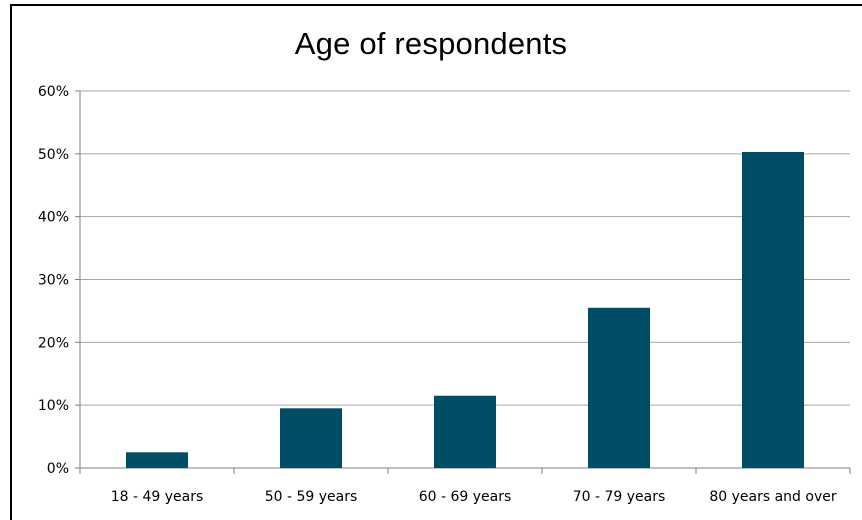 The height and width of the screenshot is (520, 862). Describe the element at coordinates (157, 497) in the screenshot. I see `x-category-label: 18 - 49 years` at that location.